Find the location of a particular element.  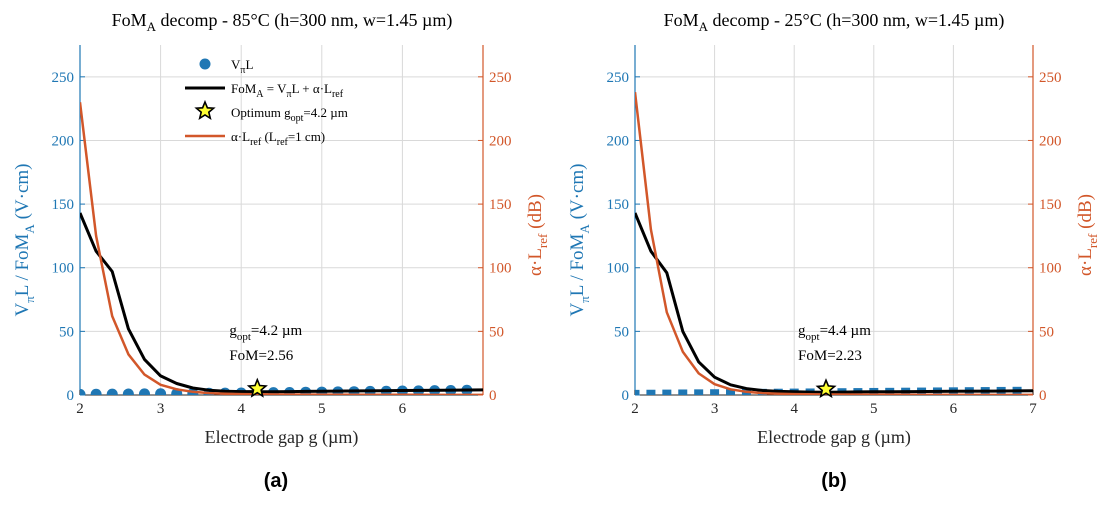

ylabel-right-part: α·L is located at coordinates (1085, 262).